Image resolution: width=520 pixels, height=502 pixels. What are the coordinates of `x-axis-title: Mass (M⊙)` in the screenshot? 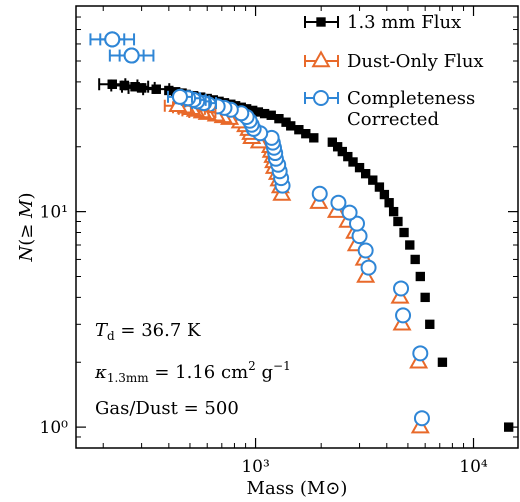 It's located at (297, 488).